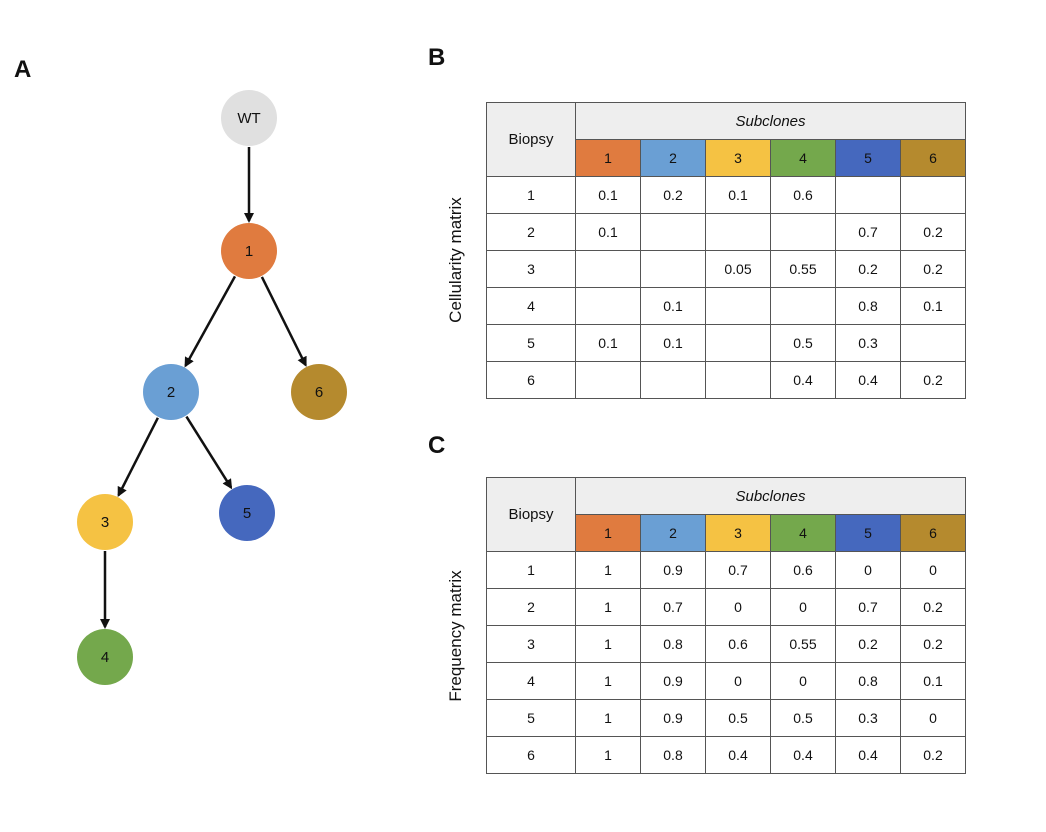 Image resolution: width=1046 pixels, height=832 pixels. Describe the element at coordinates (770, 121) in the screenshot. I see `subclones-header: Subclones` at that location.